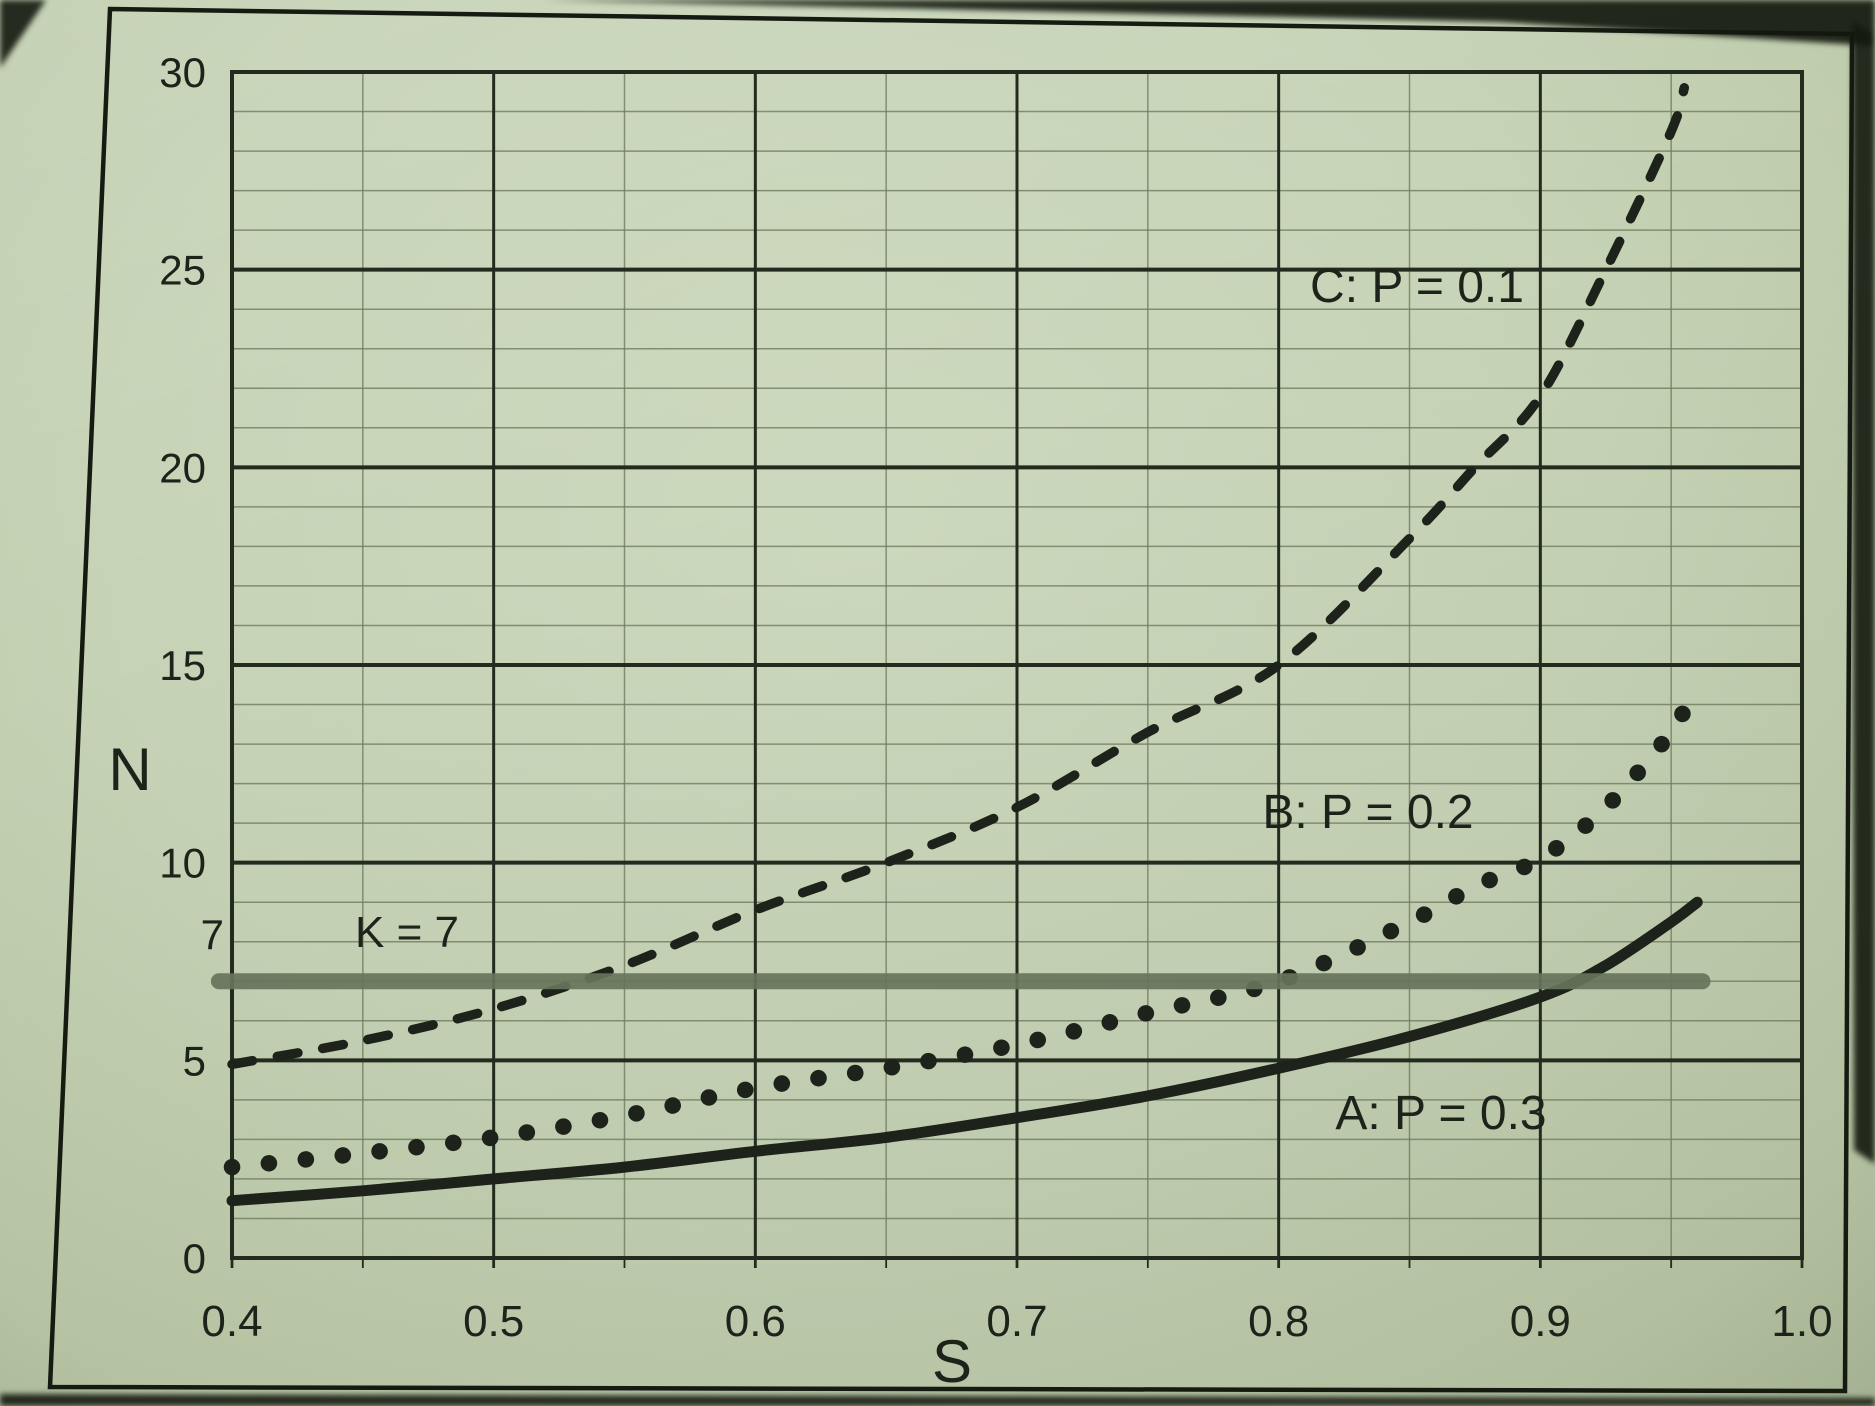 The width and height of the screenshot is (1875, 1406). I want to click on k-line-label: K = 7, so click(407, 932).